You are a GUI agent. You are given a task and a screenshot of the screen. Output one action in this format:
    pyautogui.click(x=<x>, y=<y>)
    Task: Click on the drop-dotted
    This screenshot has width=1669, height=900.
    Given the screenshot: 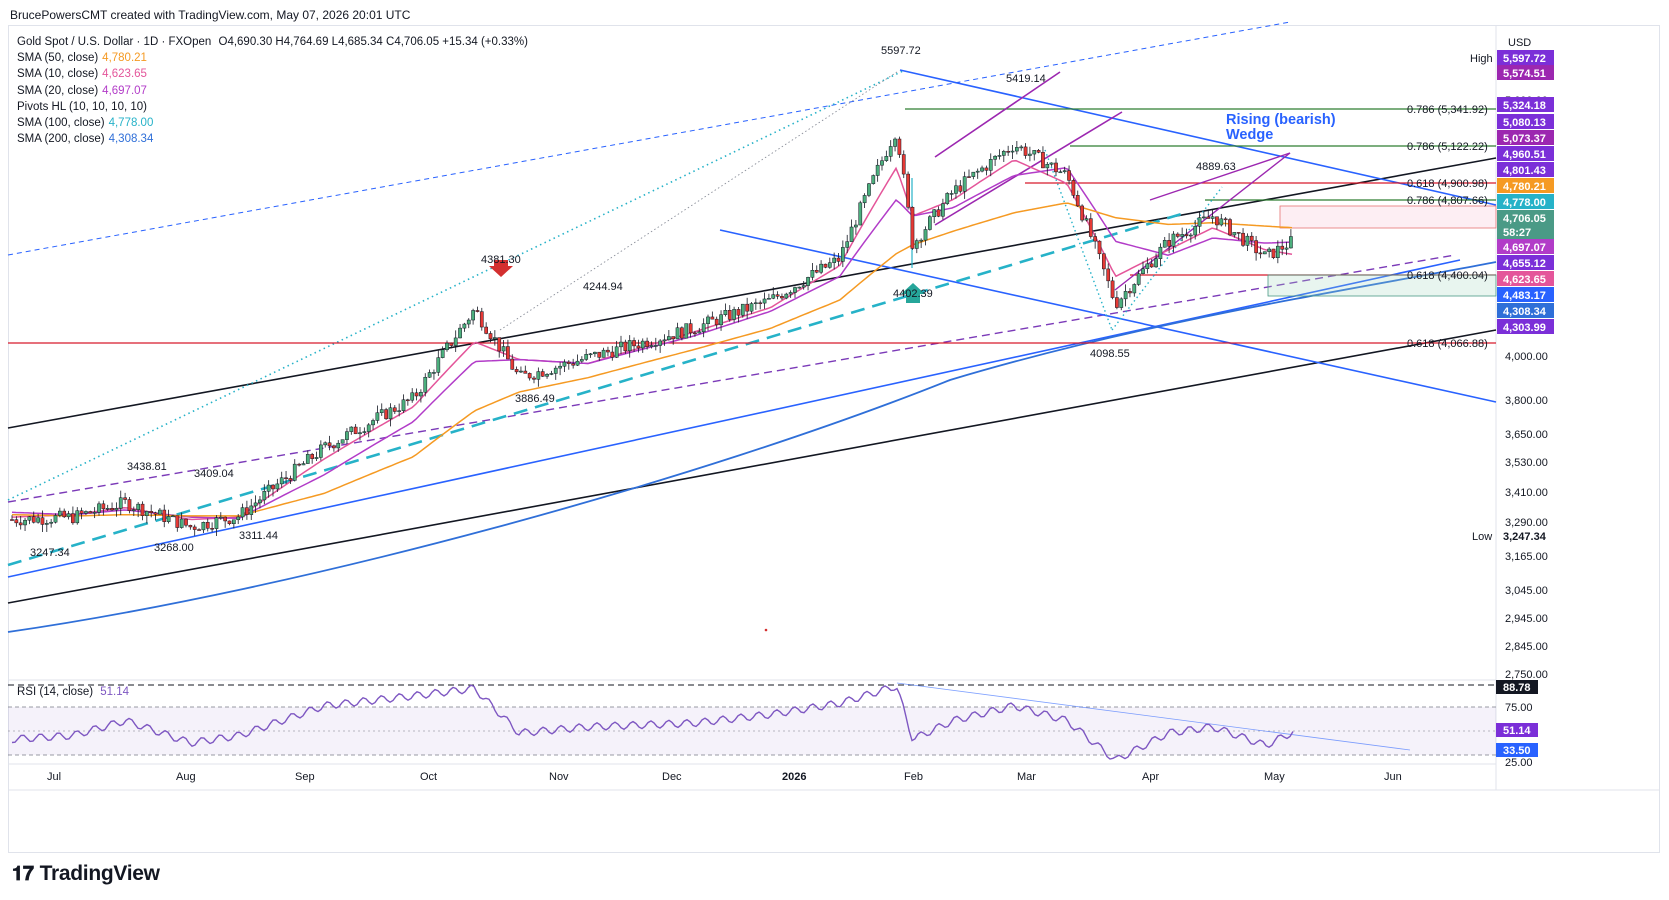 What is the action you would take?
    pyautogui.click(x=1078, y=240)
    